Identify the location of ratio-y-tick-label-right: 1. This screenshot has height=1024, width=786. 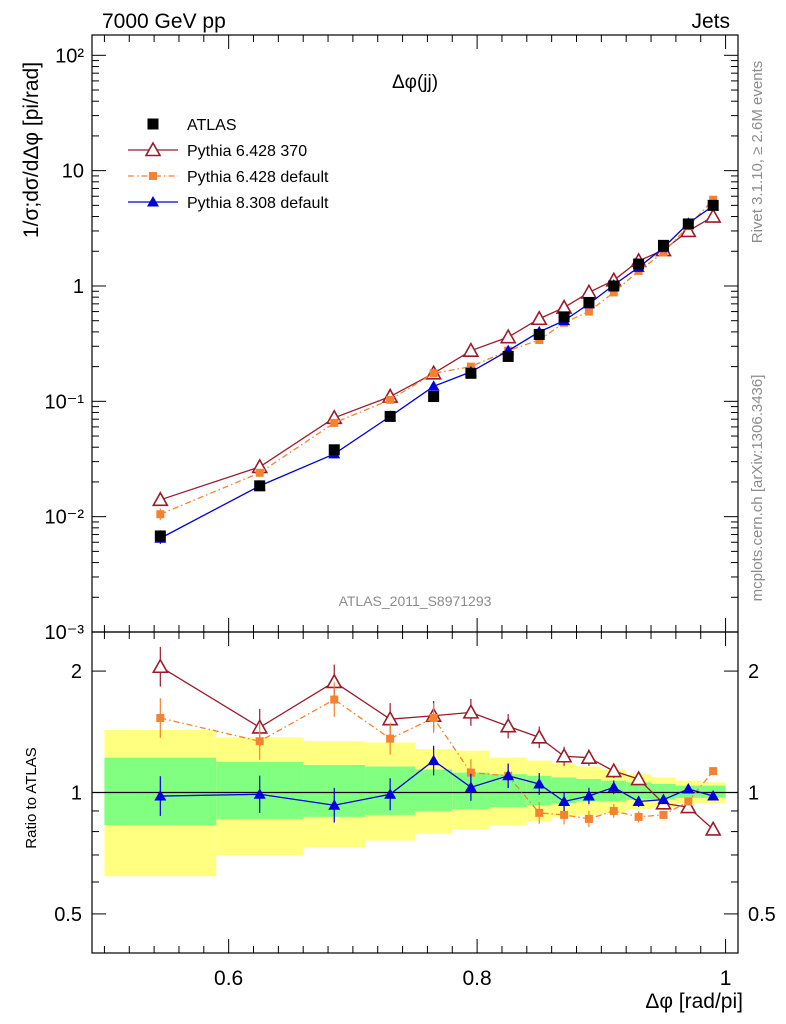
(753, 794).